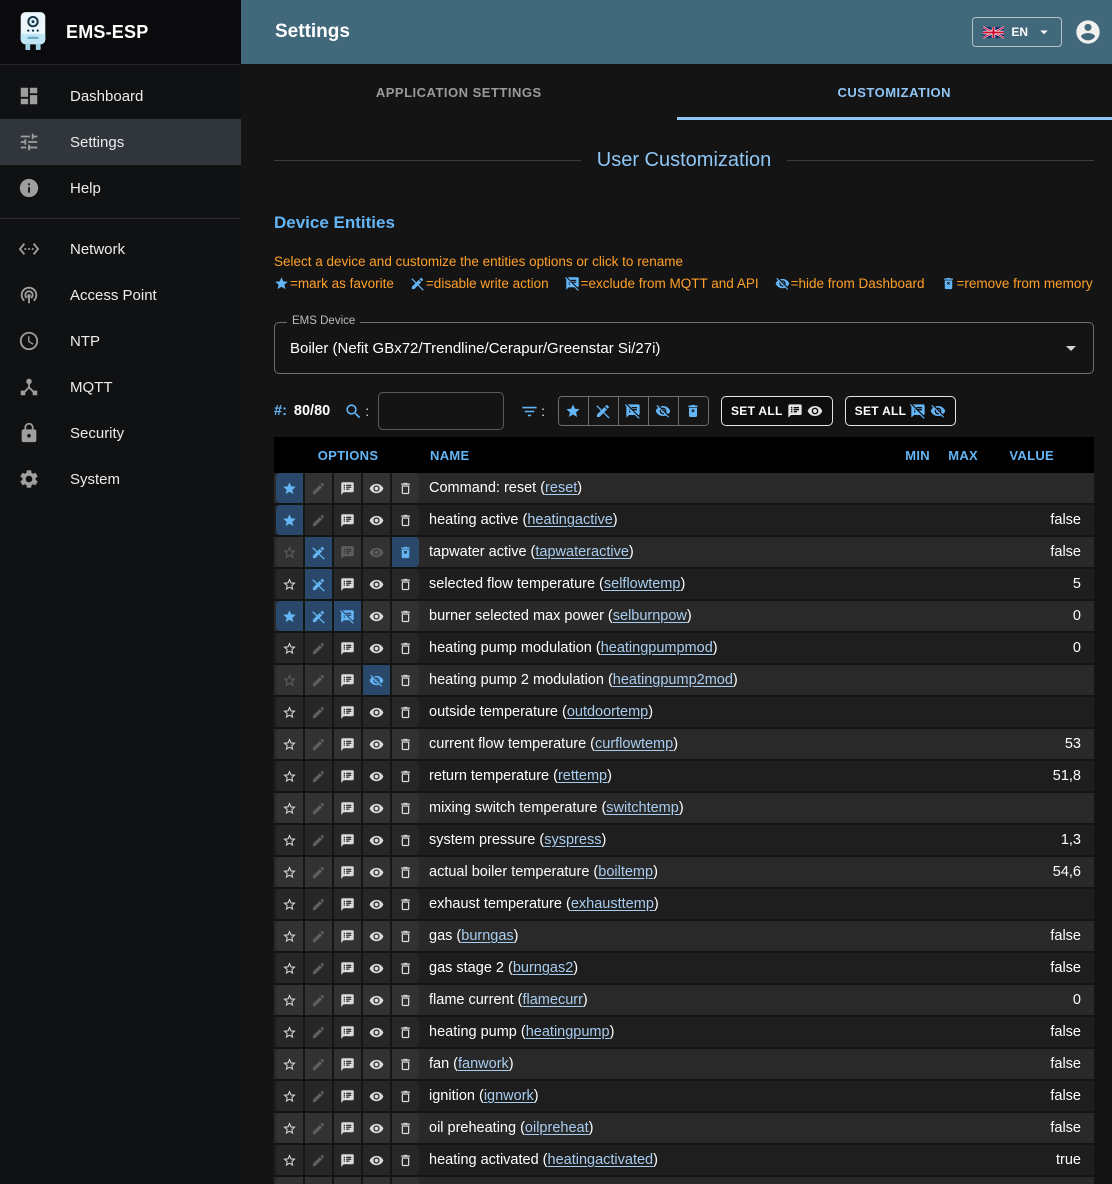 This screenshot has height=1184, width=1112. Describe the element at coordinates (776, 411) in the screenshot. I see `set-all-button-1: SET ALL` at that location.